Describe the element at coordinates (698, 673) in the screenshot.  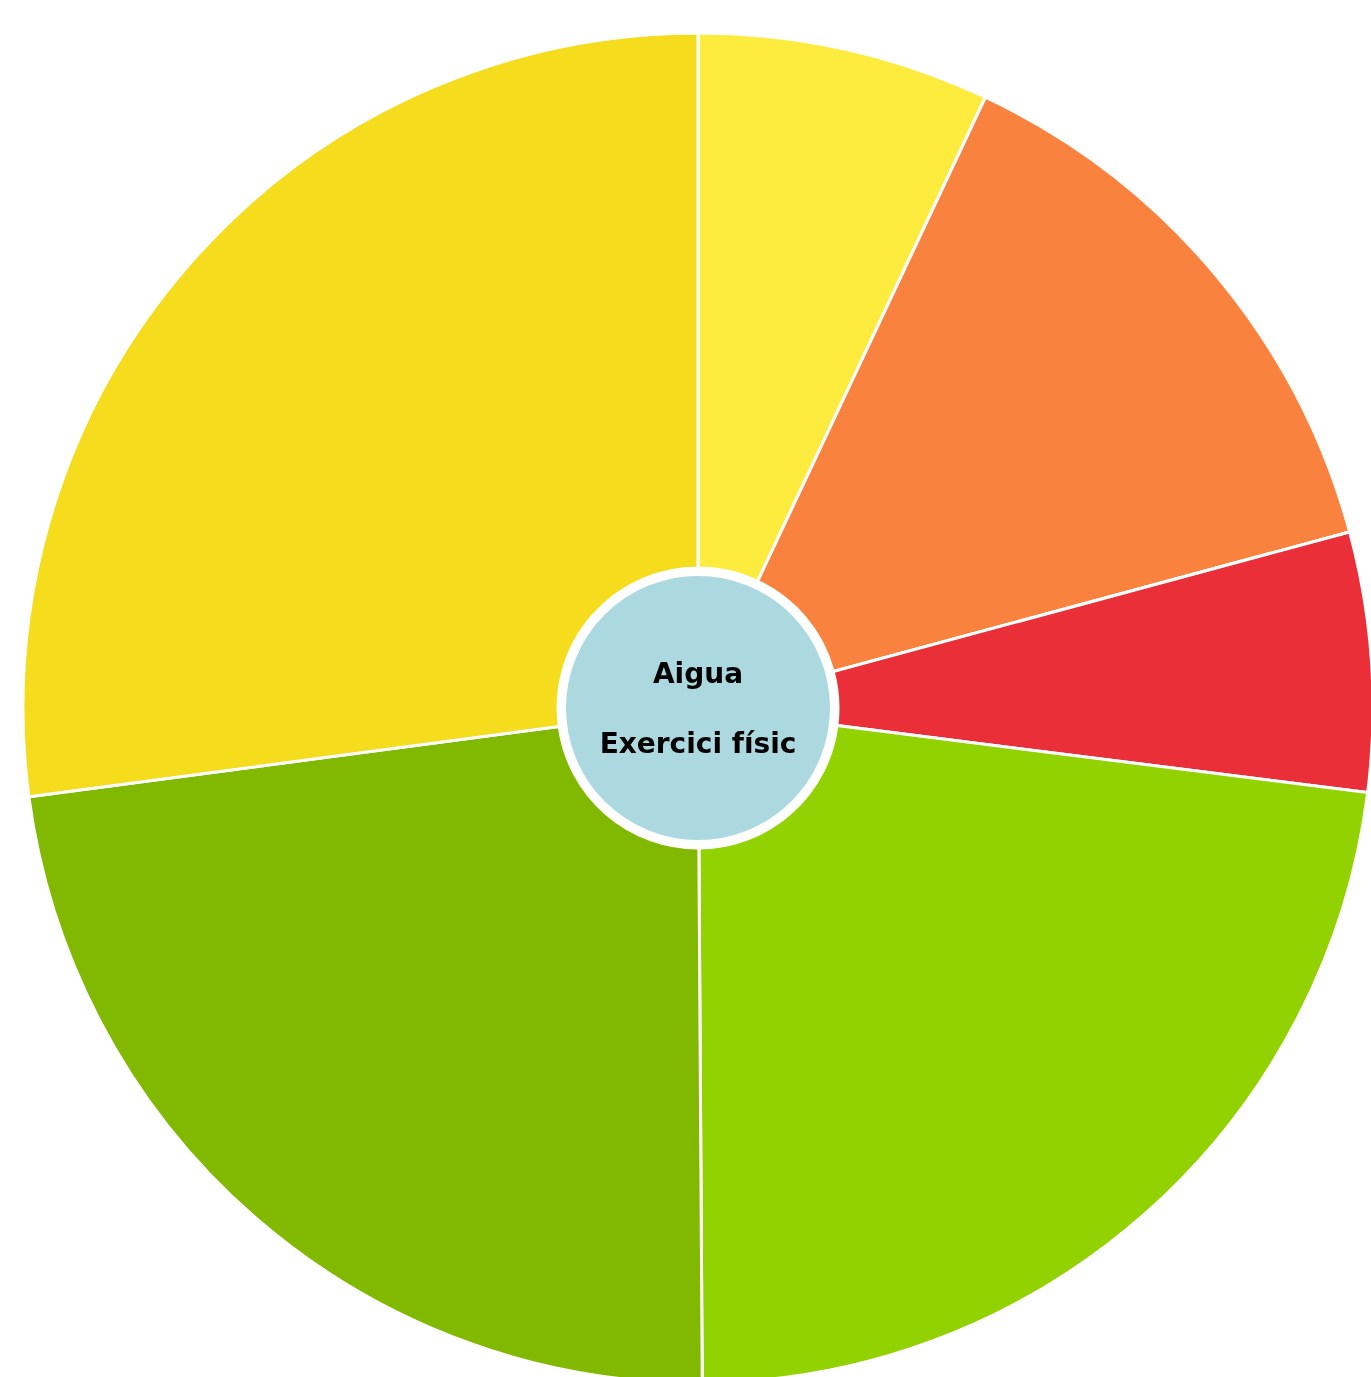
I see `text: Aigua` at that location.